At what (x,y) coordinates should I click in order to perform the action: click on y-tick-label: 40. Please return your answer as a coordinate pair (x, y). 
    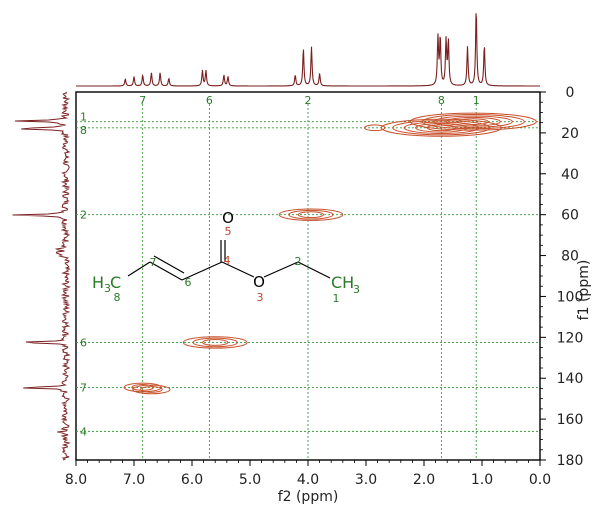
    Looking at the image, I should click on (570, 175).